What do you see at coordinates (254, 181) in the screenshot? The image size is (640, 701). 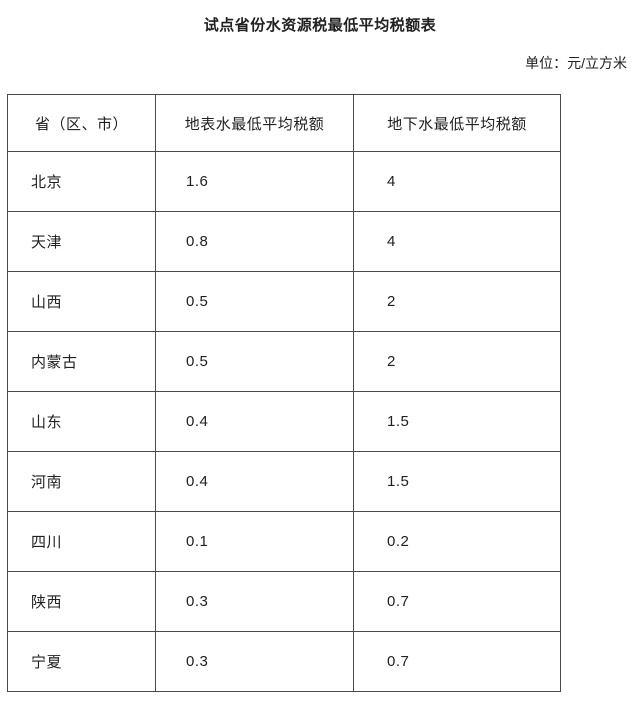 I see `surface-water-cell: 1.6` at bounding box center [254, 181].